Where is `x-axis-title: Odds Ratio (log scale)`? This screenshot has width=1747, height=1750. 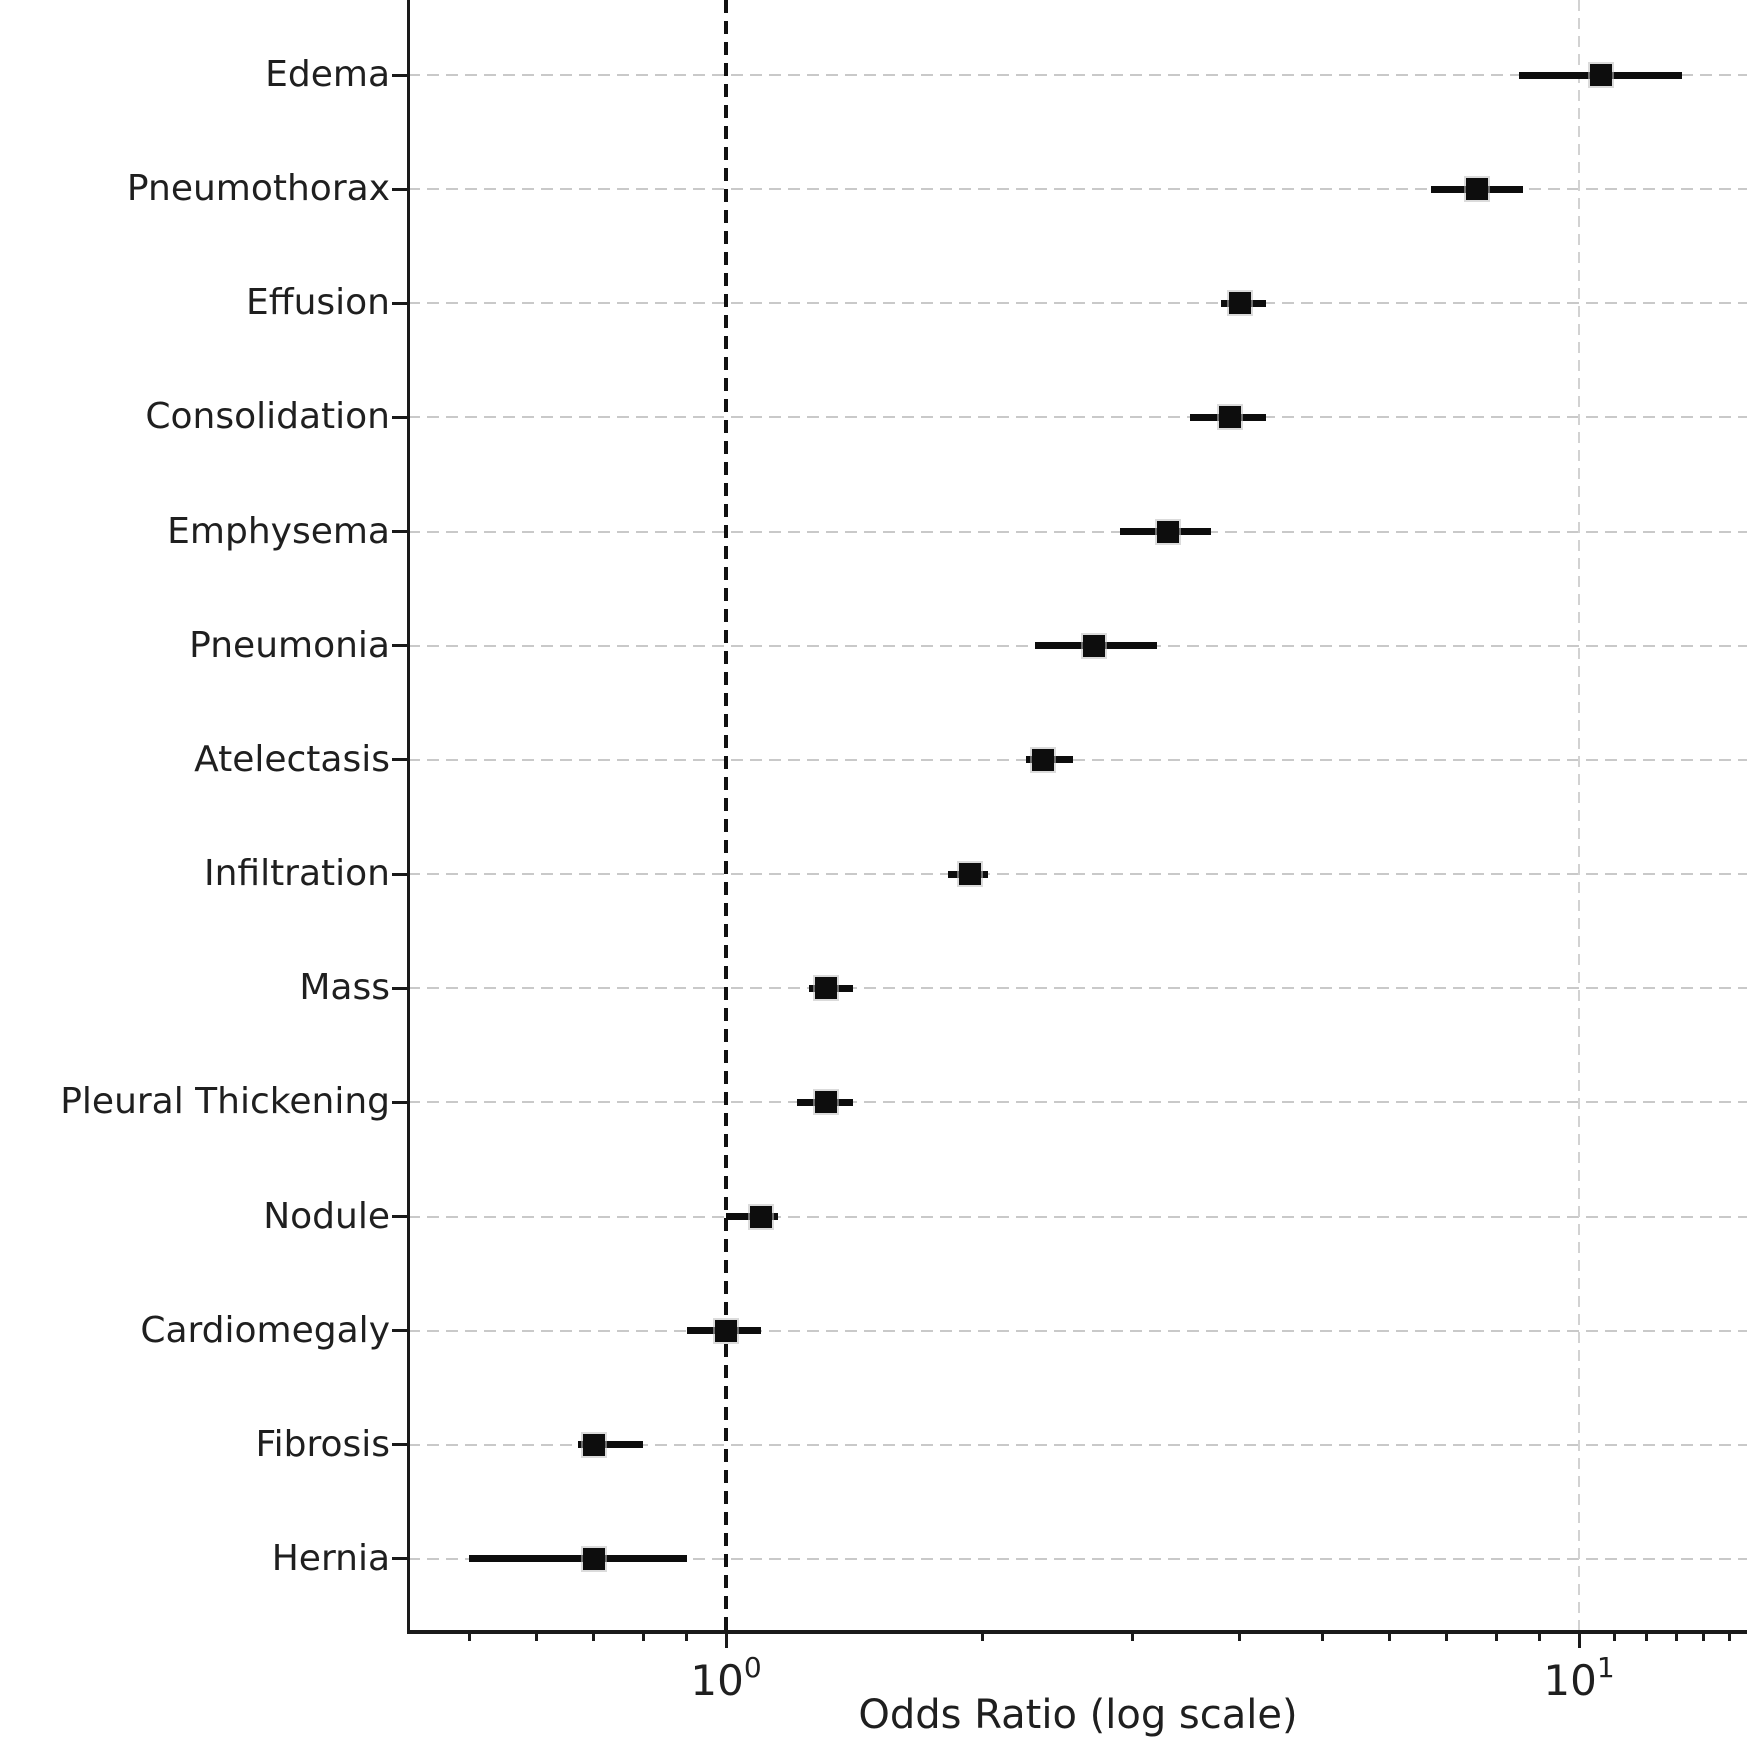 x-axis-title: Odds Ratio (log scale) is located at coordinates (1078, 1715).